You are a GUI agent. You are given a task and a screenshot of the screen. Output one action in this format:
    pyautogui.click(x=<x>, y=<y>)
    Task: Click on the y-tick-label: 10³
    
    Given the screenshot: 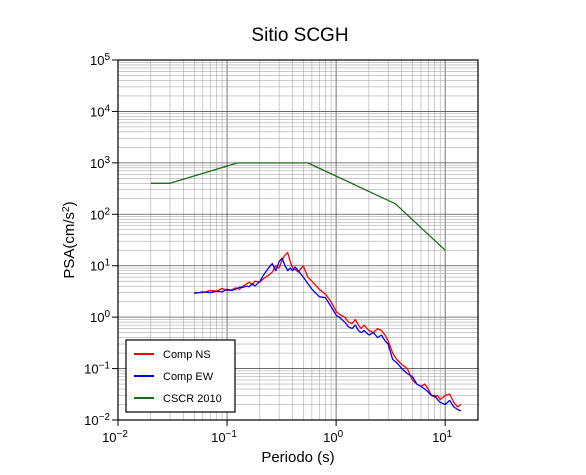 What is the action you would take?
    pyautogui.click(x=100, y=162)
    